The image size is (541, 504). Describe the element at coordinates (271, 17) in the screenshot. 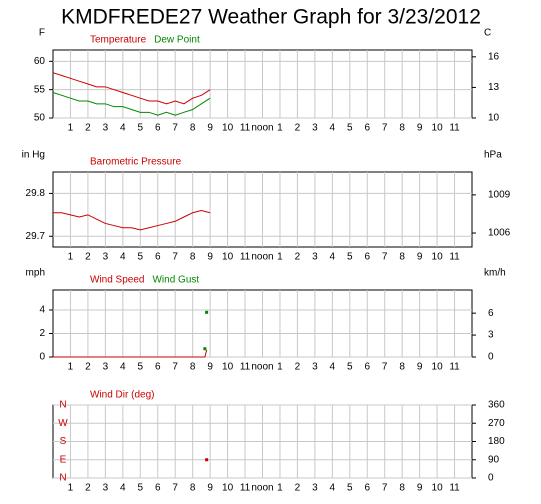

I see `page-title: KMDFREDE27 Weather Graph for 3/23/2012` at that location.